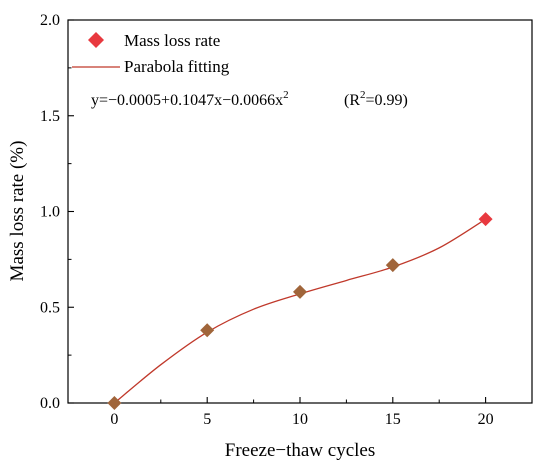 Image resolution: width=550 pixels, height=475 pixels. I want to click on x-tick-label: 10, so click(300, 419).